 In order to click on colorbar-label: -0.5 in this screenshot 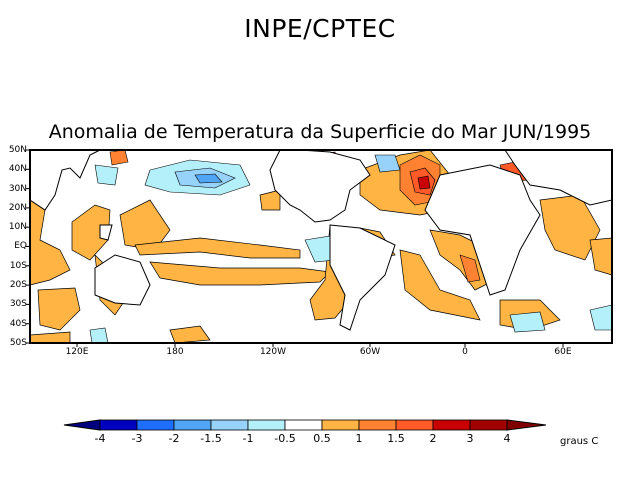, I will do `click(285, 438)`.